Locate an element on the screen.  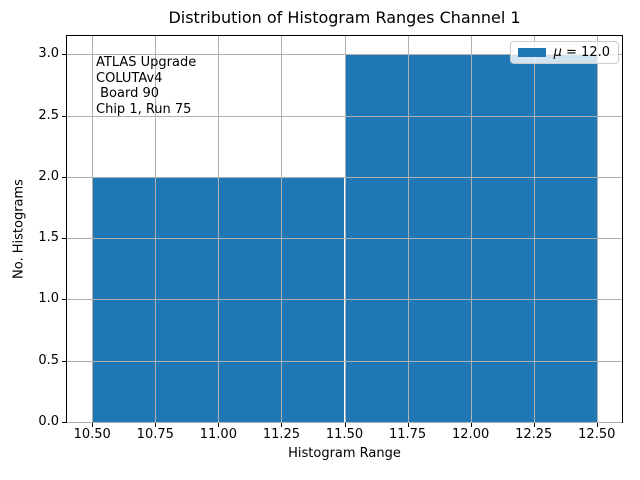
annotation-line: Board 90 is located at coordinates (128, 93).